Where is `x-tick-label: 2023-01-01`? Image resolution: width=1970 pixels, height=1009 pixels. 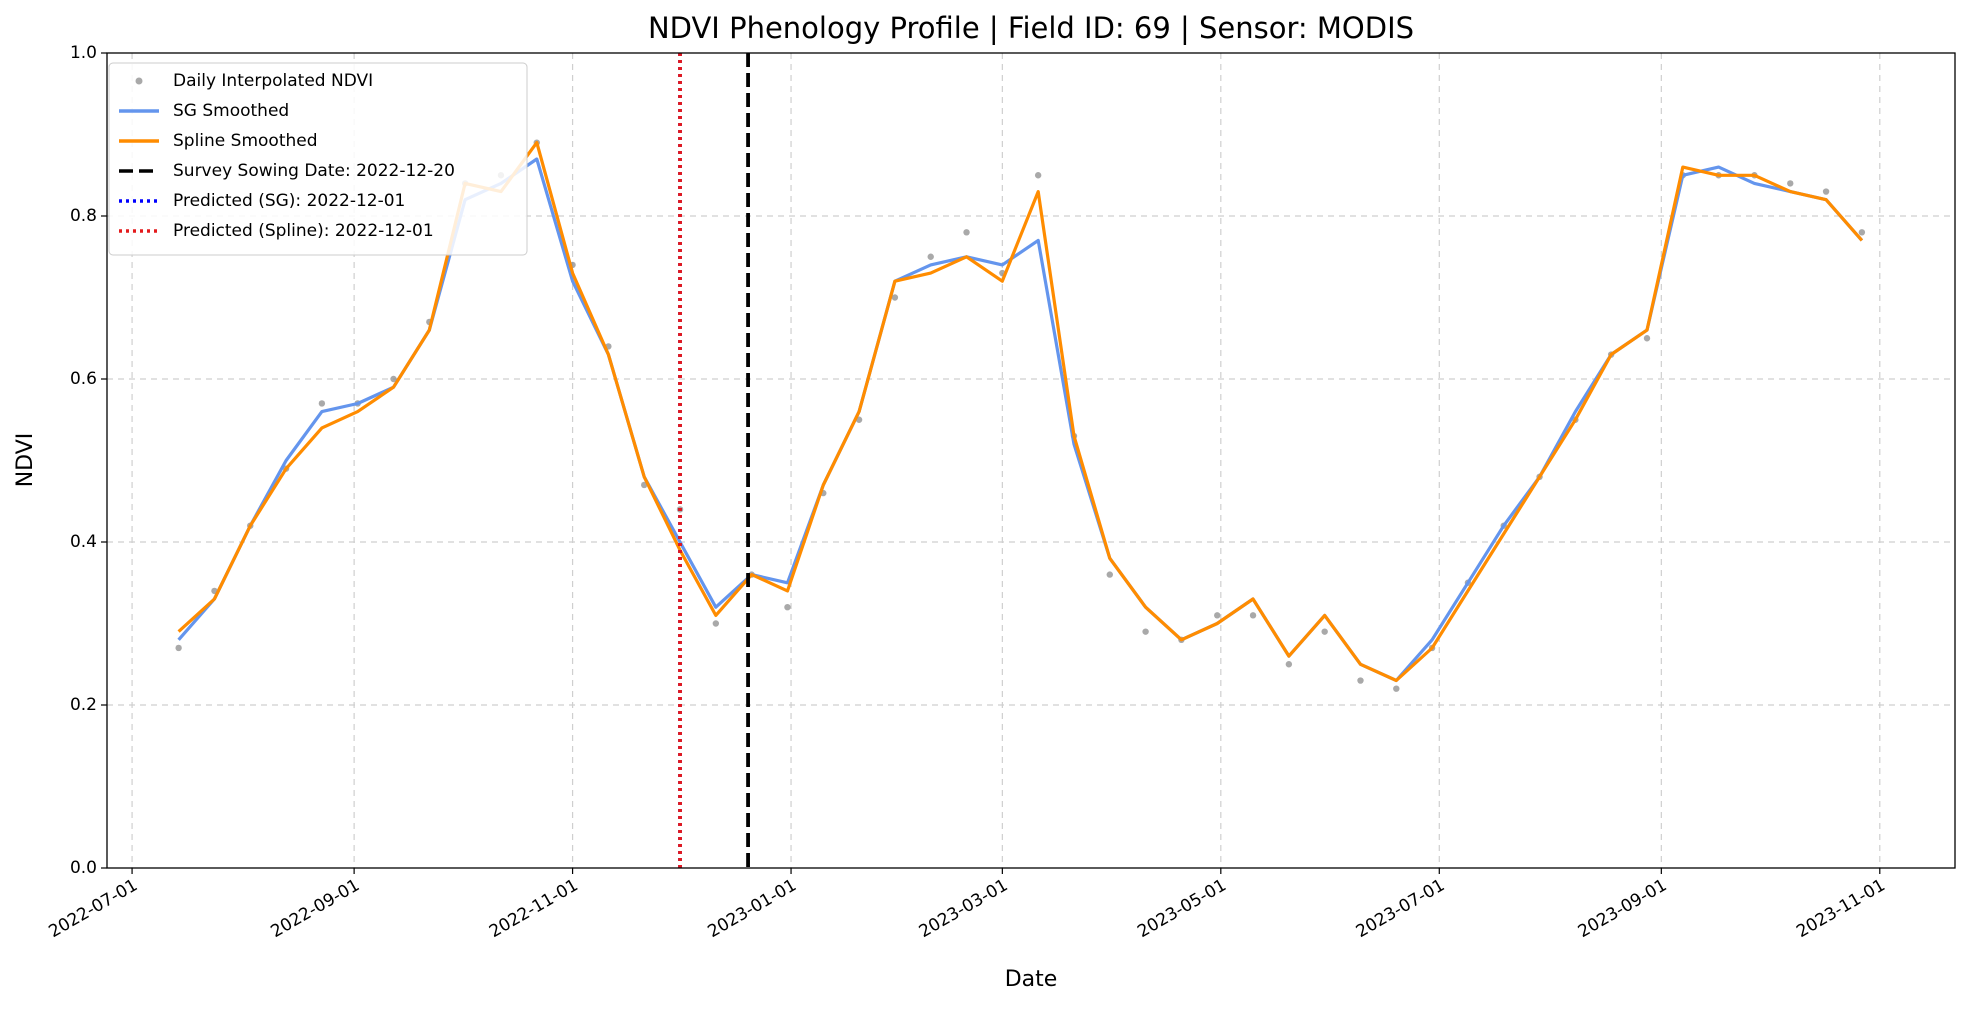
x-tick-label: 2023-01-01 is located at coordinates (752, 908).